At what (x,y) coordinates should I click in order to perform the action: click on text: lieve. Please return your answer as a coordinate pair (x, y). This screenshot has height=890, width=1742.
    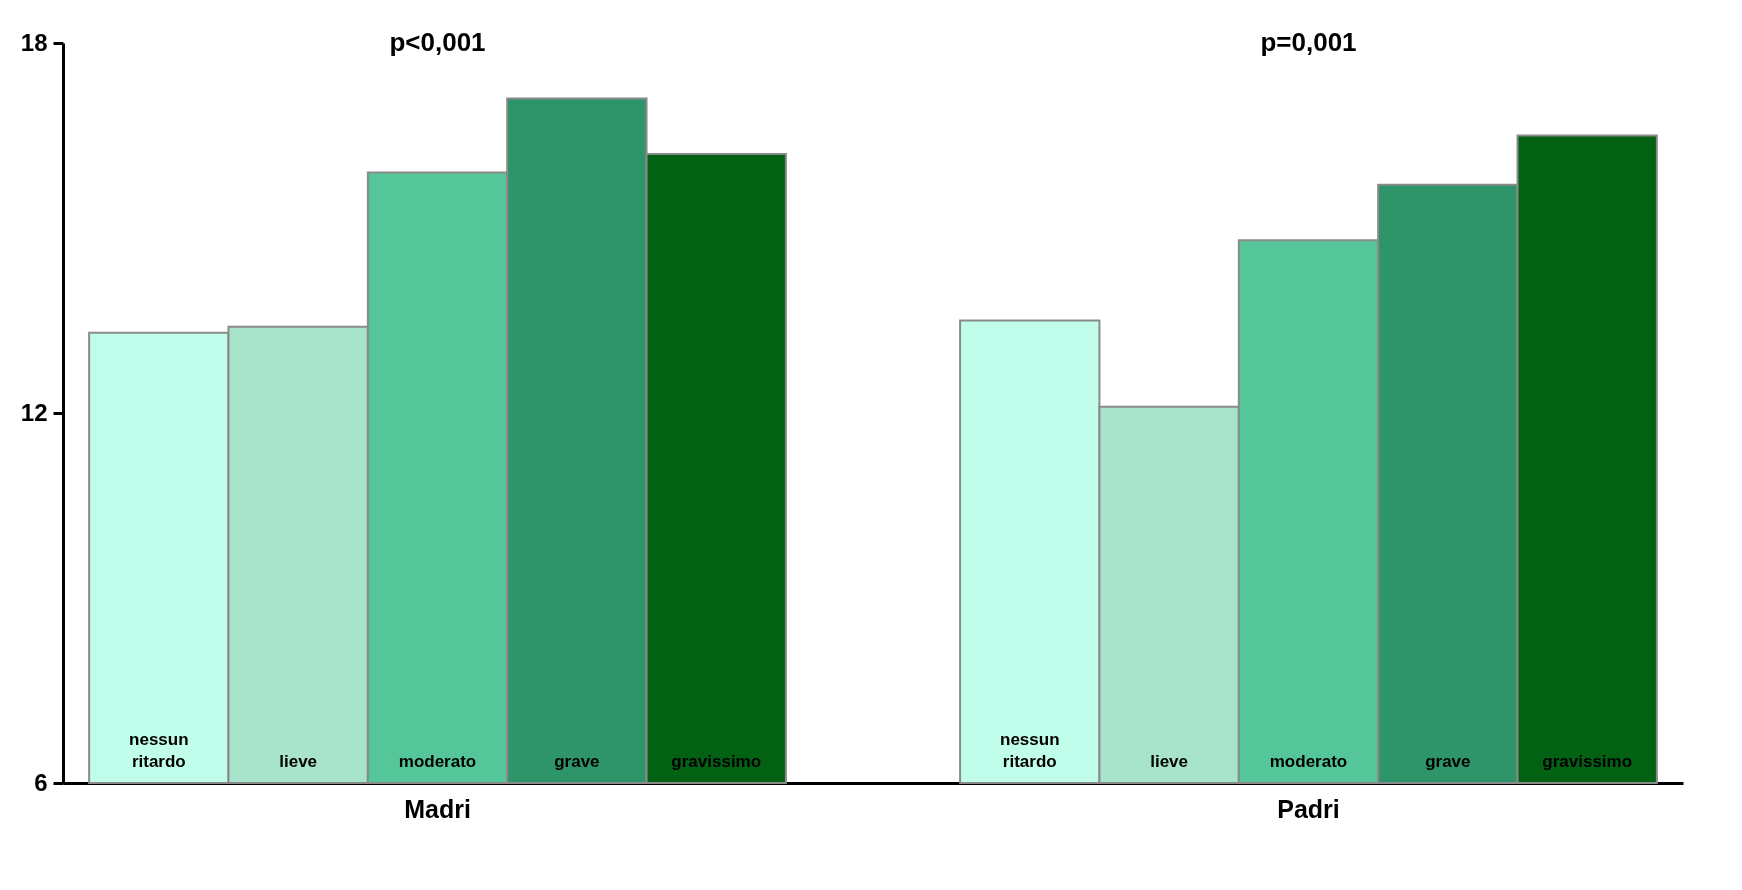
    Looking at the image, I should click on (1169, 761).